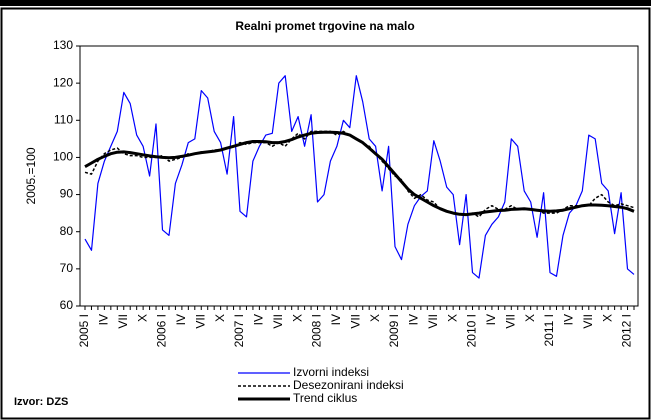 This screenshot has width=651, height=420. Describe the element at coordinates (67, 305) in the screenshot. I see `y-tick-label: 60` at that location.